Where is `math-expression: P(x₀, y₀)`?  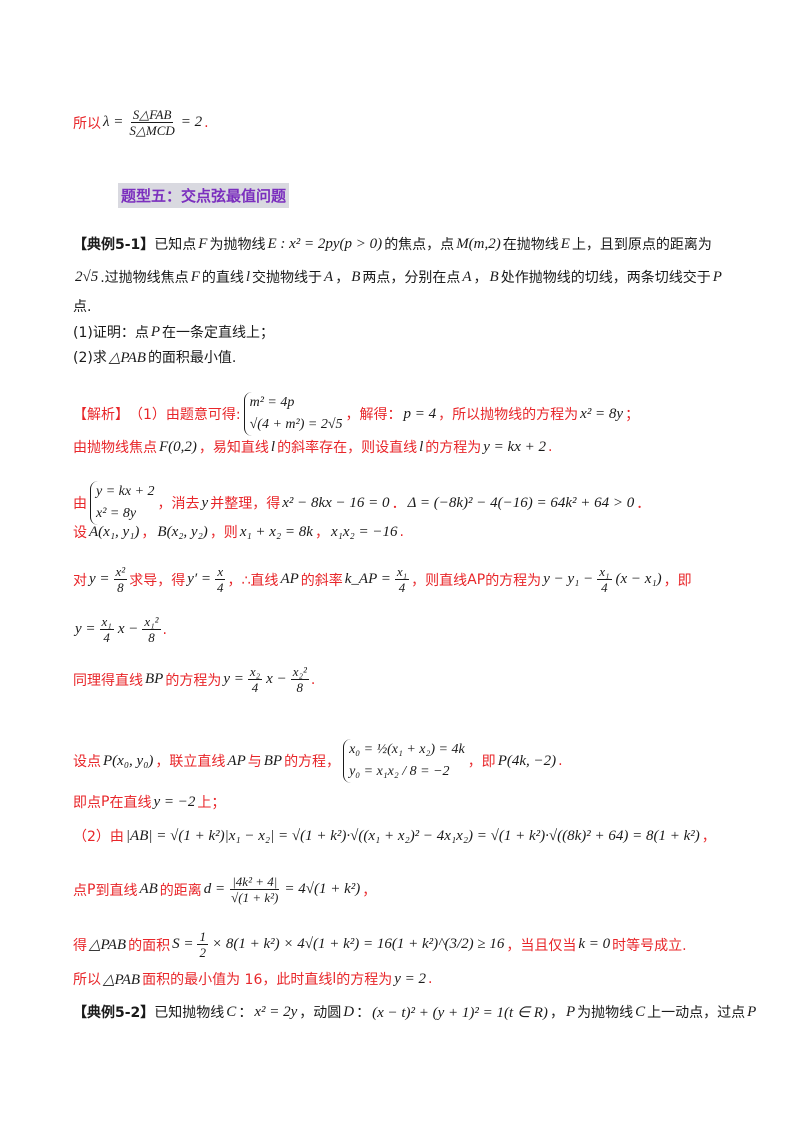 math-expression: P(x₀, y₀) is located at coordinates (128, 760).